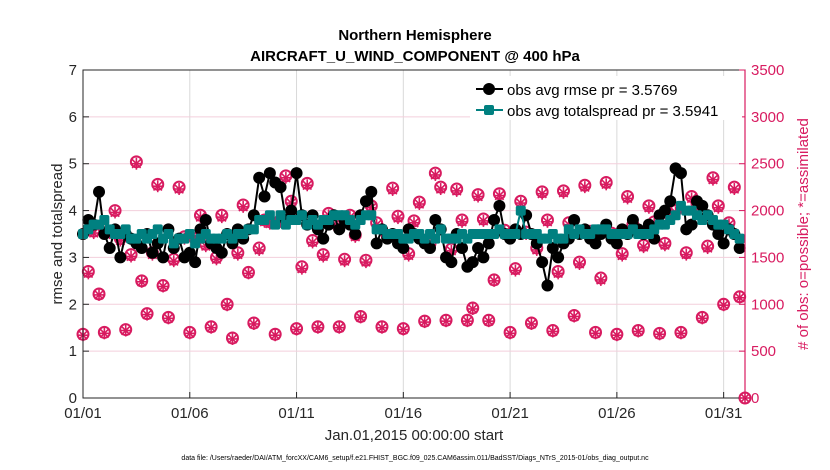 The width and height of the screenshot is (830, 470). Describe the element at coordinates (489, 89) in the screenshot. I see `legend-rmse-marker` at that location.